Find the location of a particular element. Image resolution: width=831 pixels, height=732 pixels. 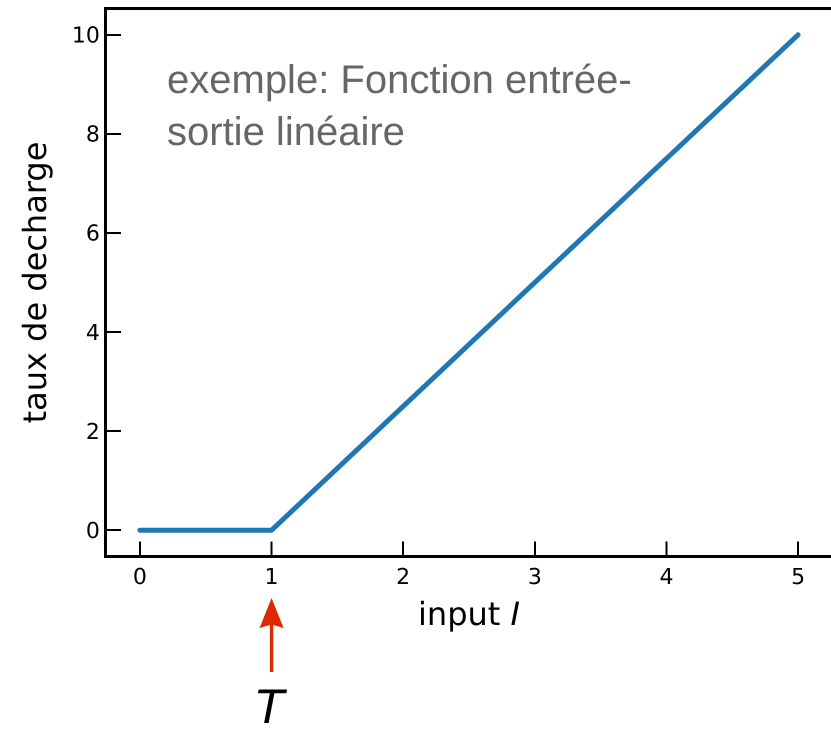

text: T is located at coordinates (272, 706).